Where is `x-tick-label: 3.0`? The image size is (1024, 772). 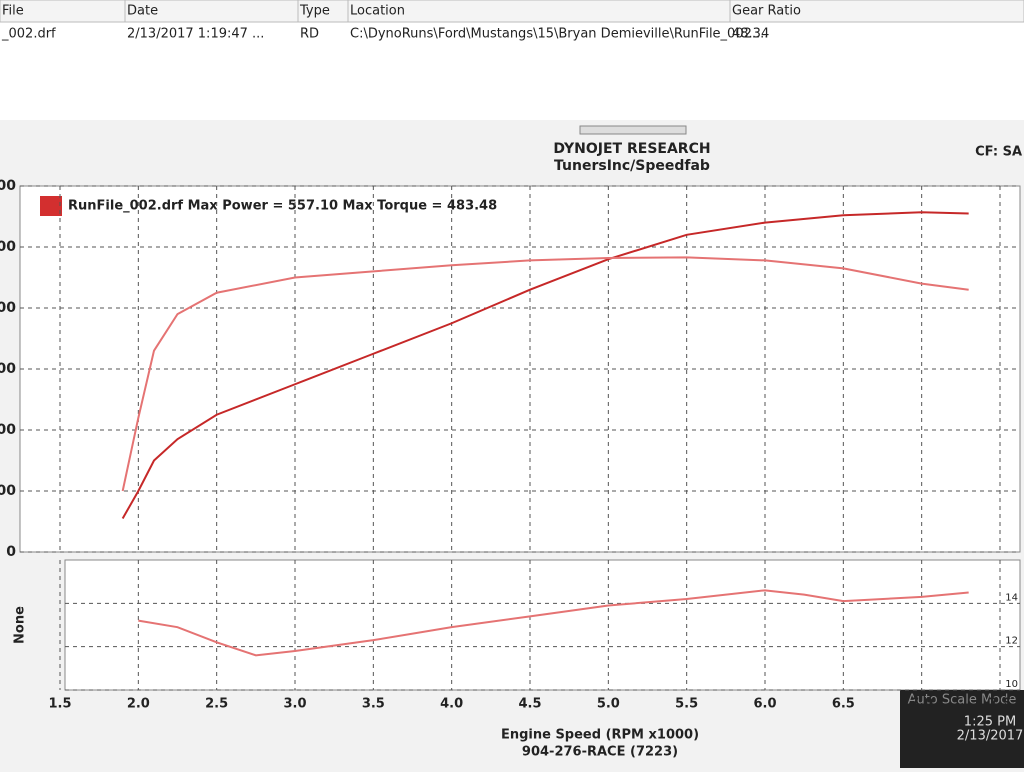
x-tick-label: 3.0 is located at coordinates (294, 704).